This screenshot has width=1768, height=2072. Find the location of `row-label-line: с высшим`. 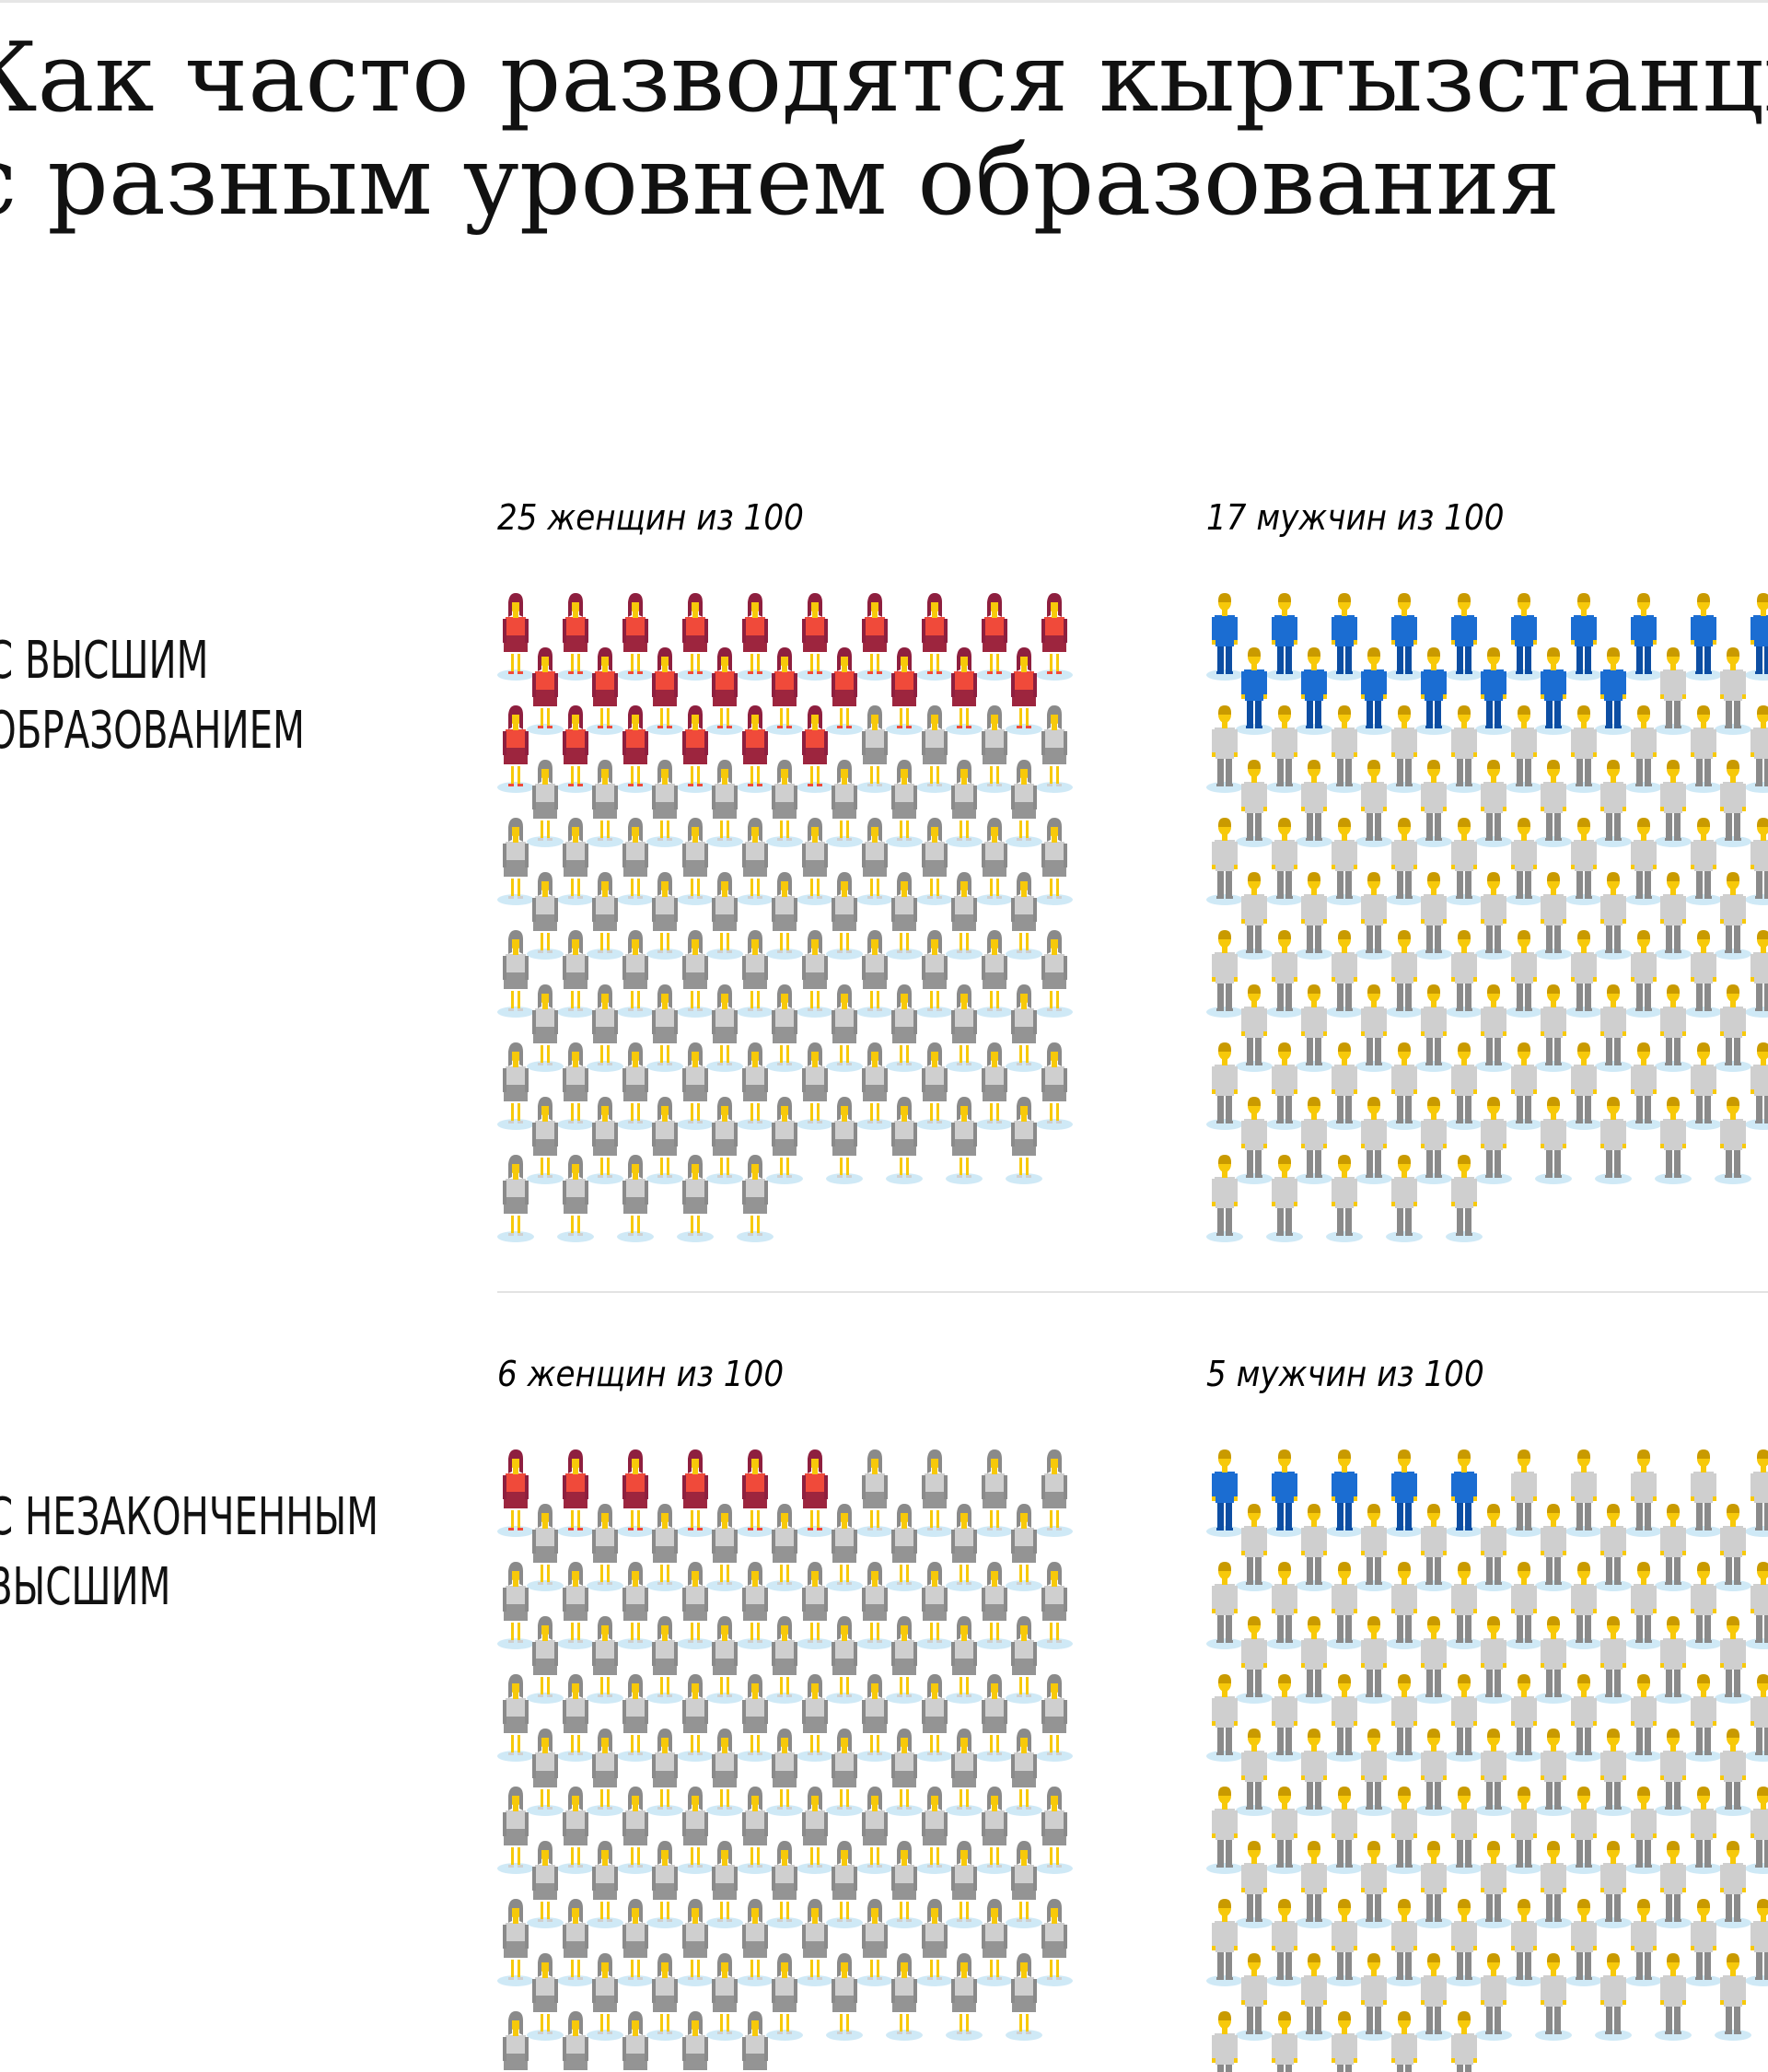

row-label-line: с высшим is located at coordinates (104, 661).